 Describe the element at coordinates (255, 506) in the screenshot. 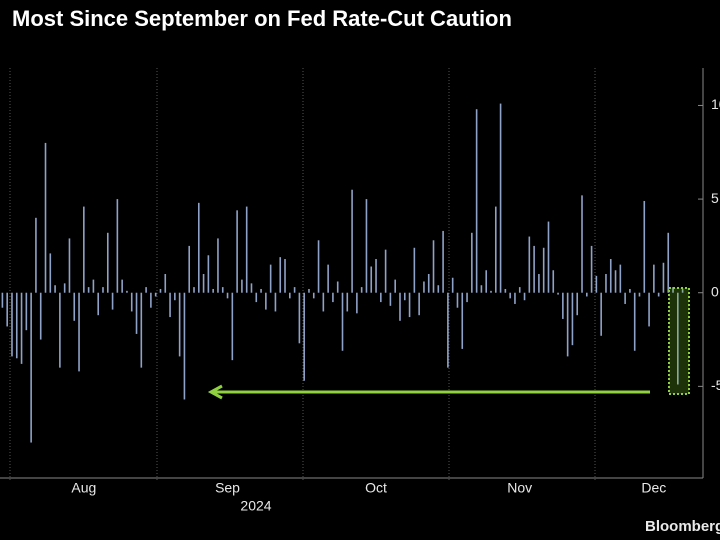

I see `x-axis-label: 2024` at that location.